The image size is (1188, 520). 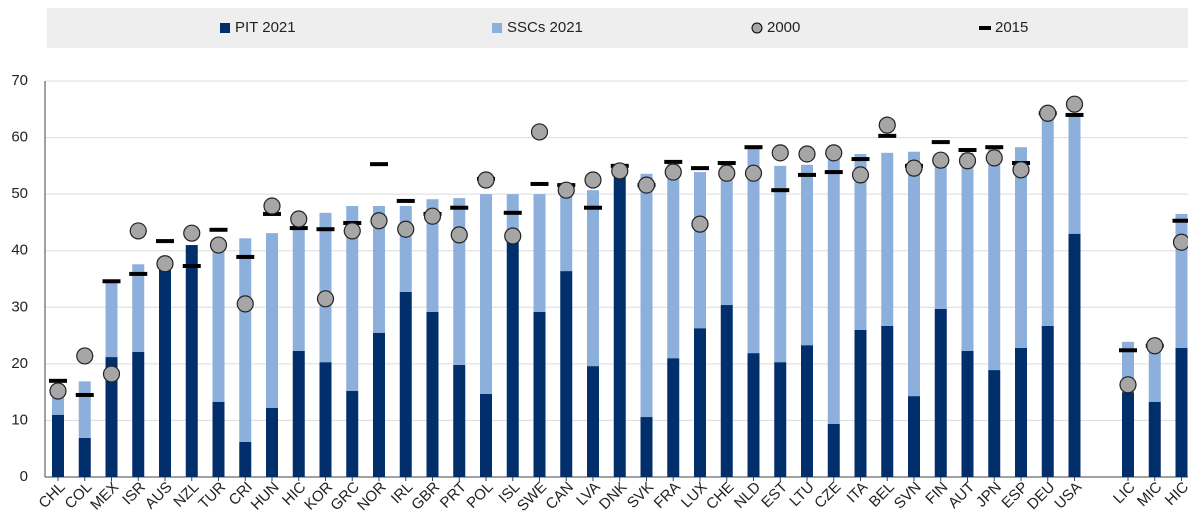 What do you see at coordinates (159, 496) in the screenshot?
I see `x-tick-label: AUS` at bounding box center [159, 496].